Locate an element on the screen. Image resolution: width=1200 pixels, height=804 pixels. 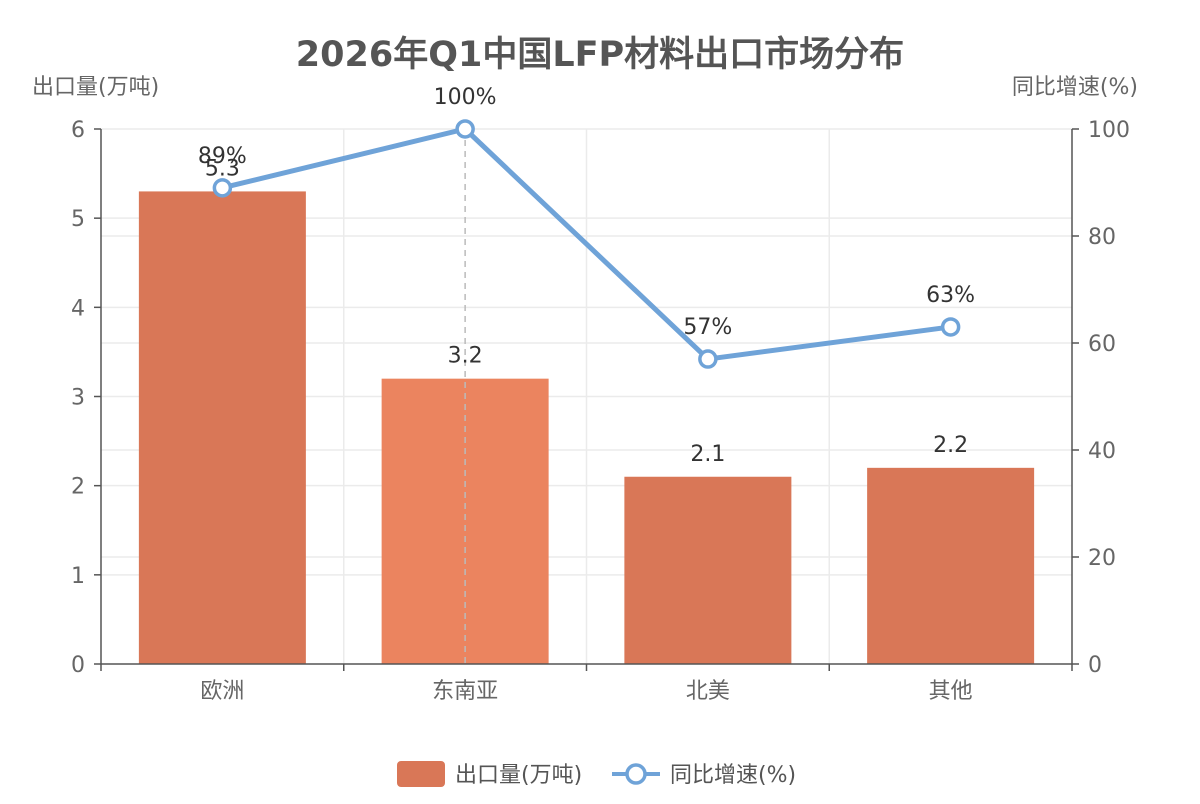
x-tick-label-欧洲: 欧洲 is located at coordinates (222, 691).